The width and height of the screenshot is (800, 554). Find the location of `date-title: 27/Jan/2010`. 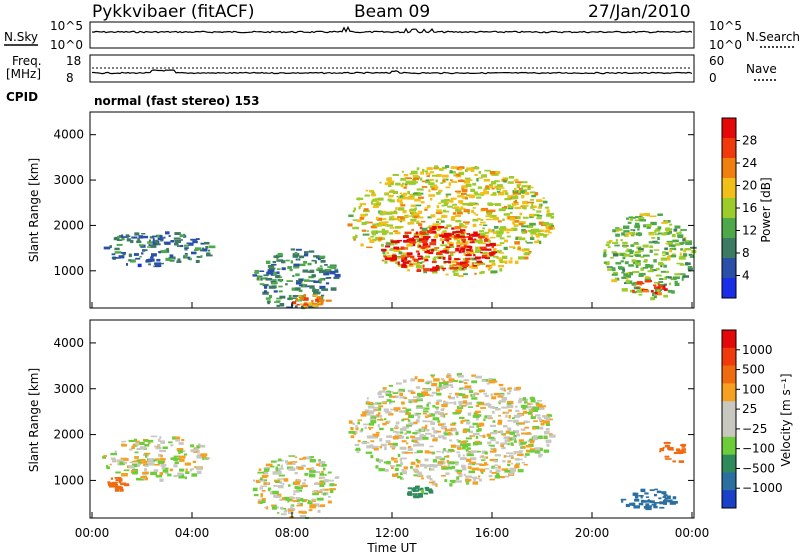

date-title: 27/Jan/2010 is located at coordinates (639, 12).